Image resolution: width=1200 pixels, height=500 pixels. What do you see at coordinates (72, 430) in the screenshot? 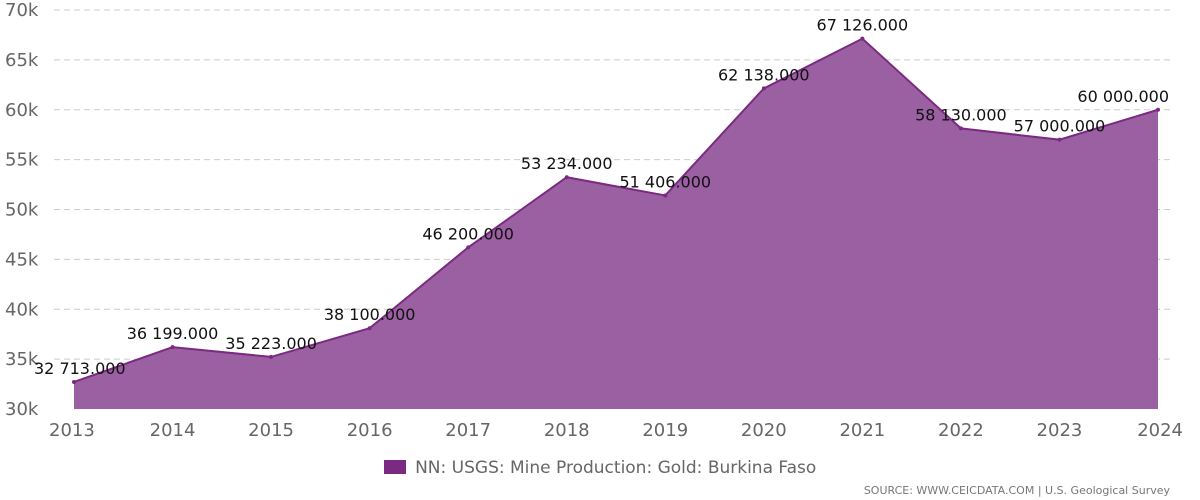
I see `x-tick-label: 2013` at bounding box center [72, 430].